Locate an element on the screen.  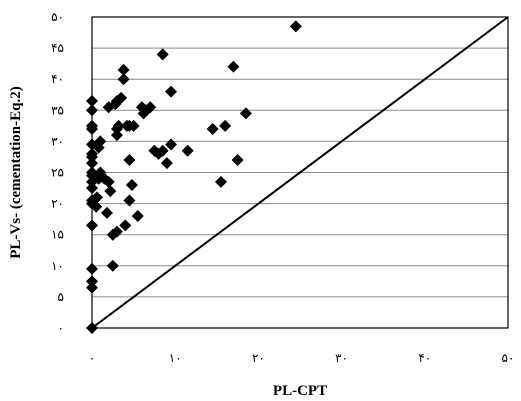
x-tick-label: ٣٠ is located at coordinates (341, 358).